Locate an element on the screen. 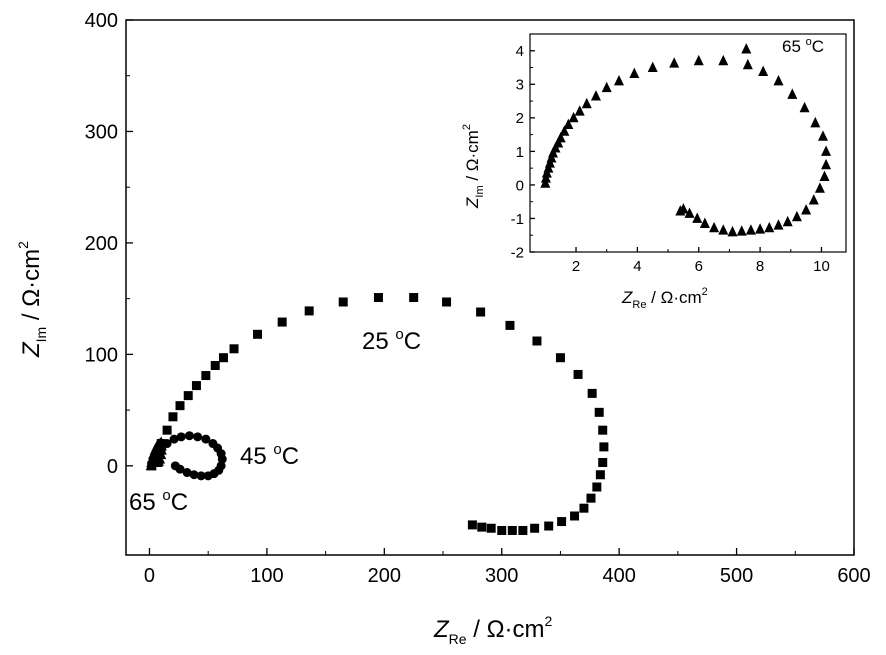 The width and height of the screenshot is (886, 655). inset-y-tick-label: 0 is located at coordinates (520, 185).